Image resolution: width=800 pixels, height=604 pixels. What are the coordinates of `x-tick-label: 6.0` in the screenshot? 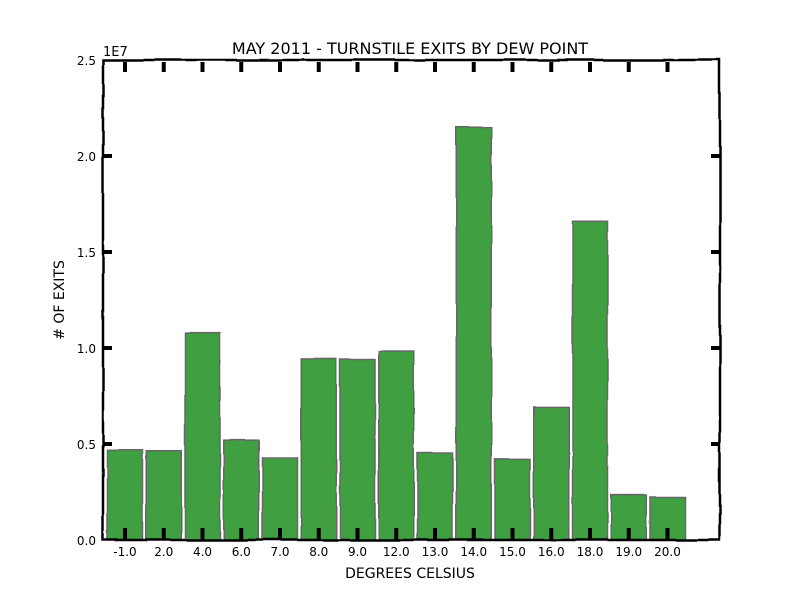 It's located at (241, 552).